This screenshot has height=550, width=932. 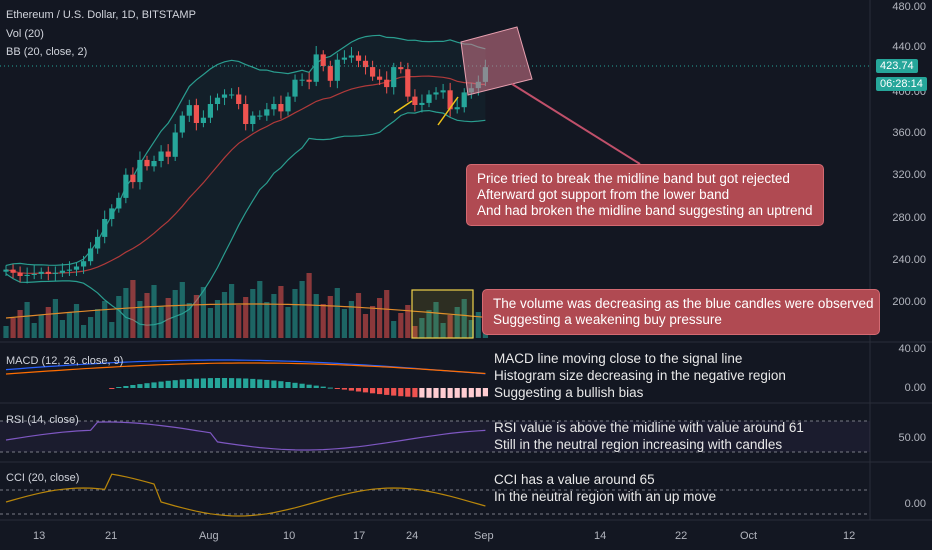 I want to click on date-tick: 17, so click(x=359, y=536).